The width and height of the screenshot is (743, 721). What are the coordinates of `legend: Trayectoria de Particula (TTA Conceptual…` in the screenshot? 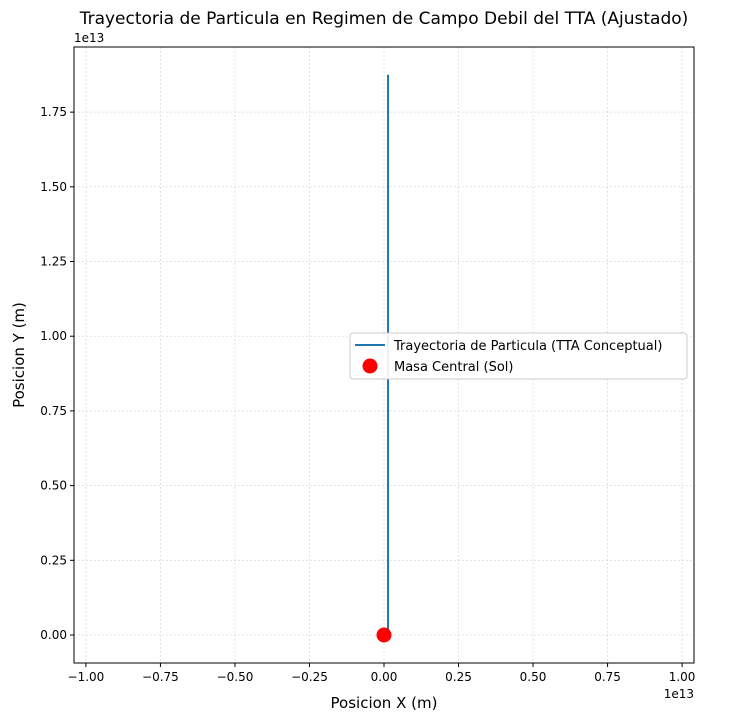 It's located at (518, 356).